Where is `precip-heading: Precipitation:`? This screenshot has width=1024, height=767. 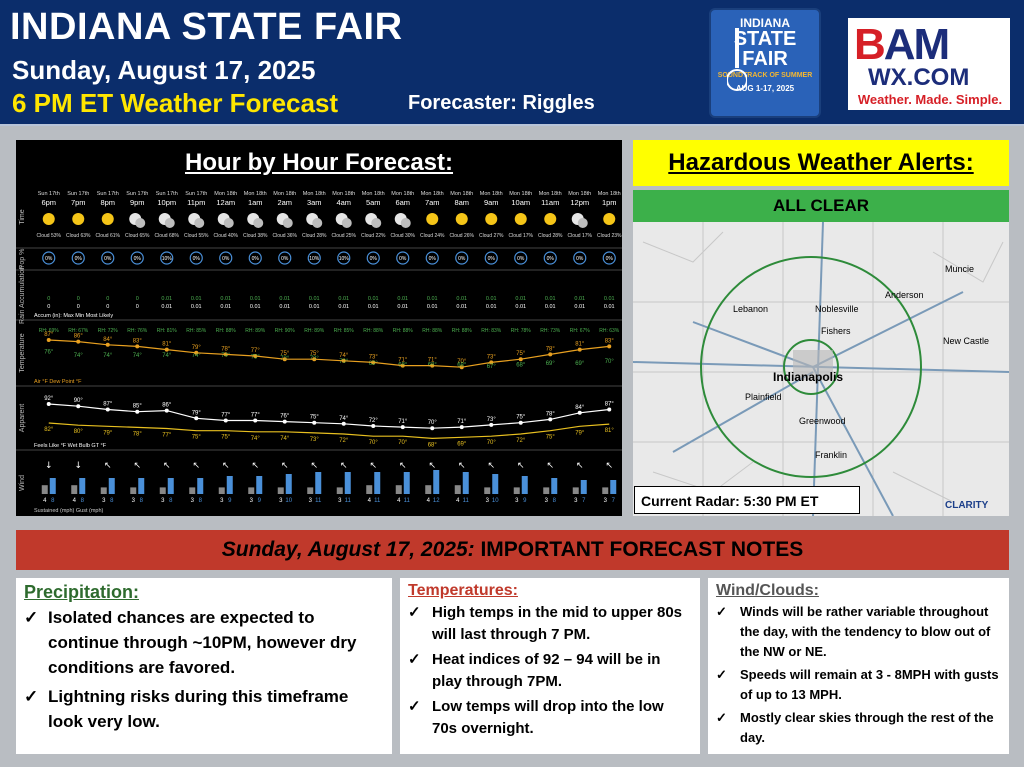 precip-heading: Precipitation: is located at coordinates (82, 592).